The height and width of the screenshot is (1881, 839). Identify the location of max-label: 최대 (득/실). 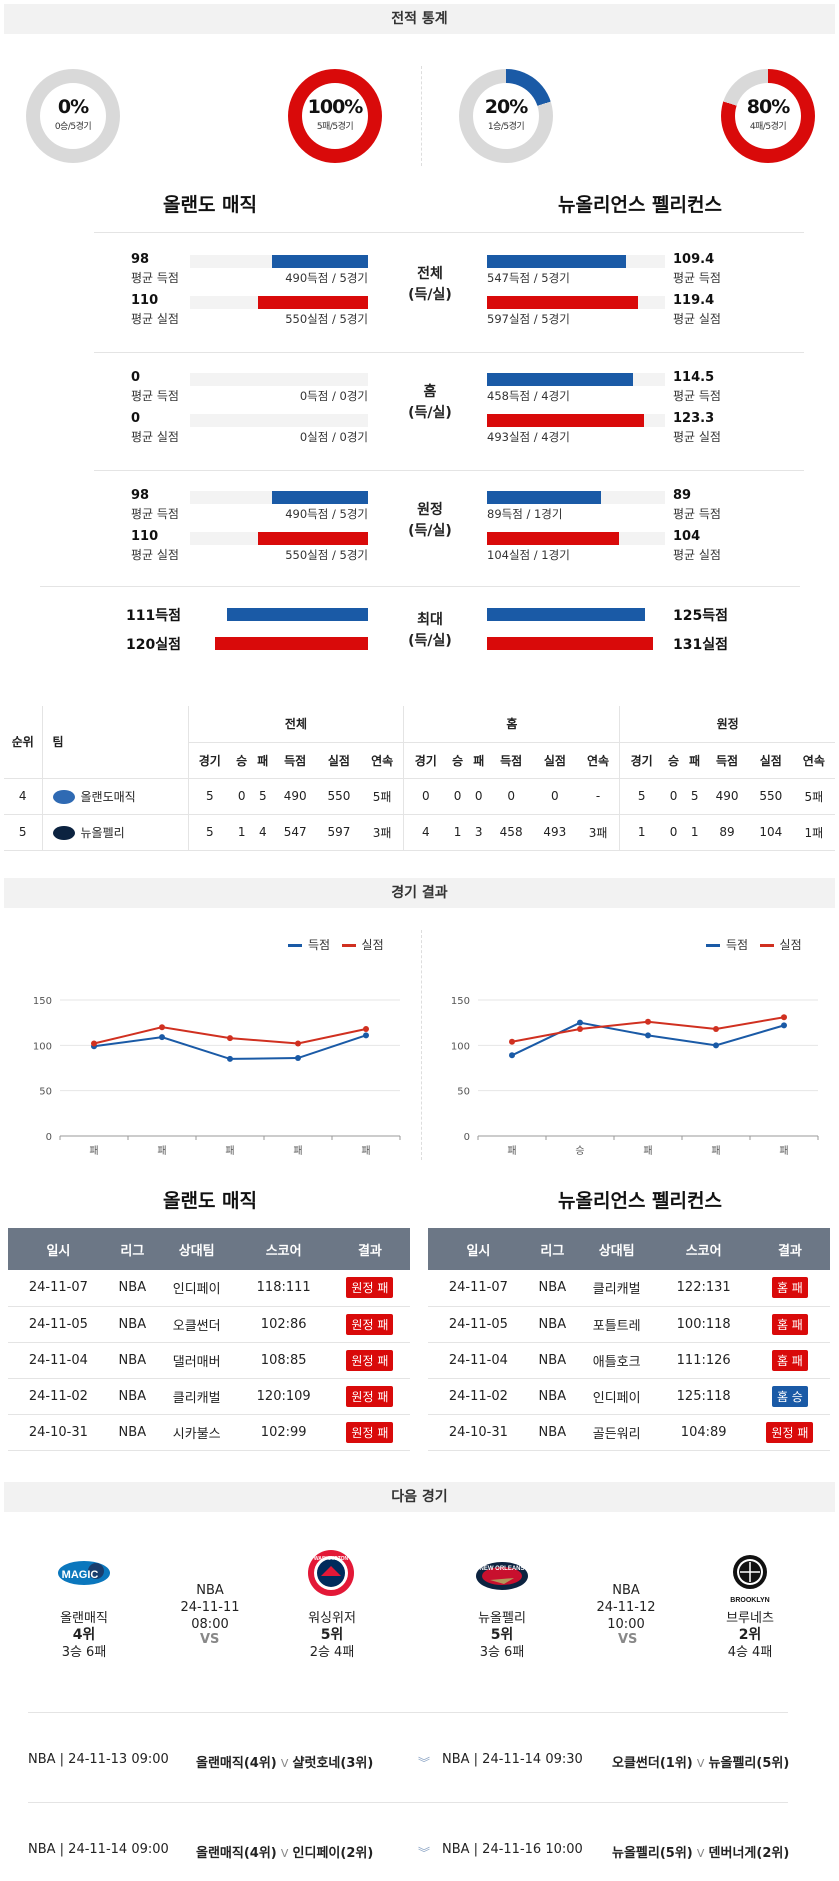
(430, 630).